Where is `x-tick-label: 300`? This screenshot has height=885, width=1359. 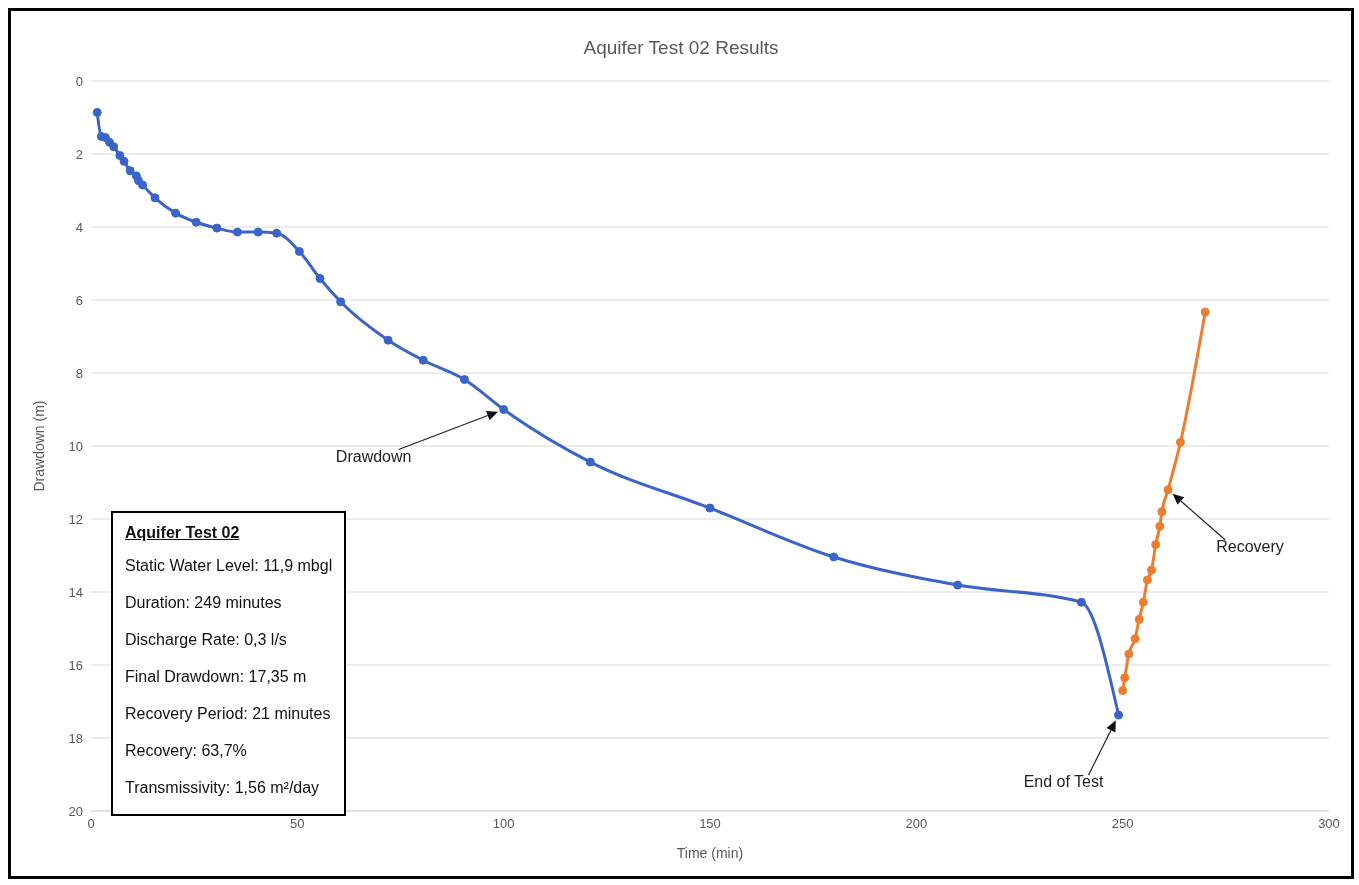
x-tick-label: 300 is located at coordinates (1329, 824).